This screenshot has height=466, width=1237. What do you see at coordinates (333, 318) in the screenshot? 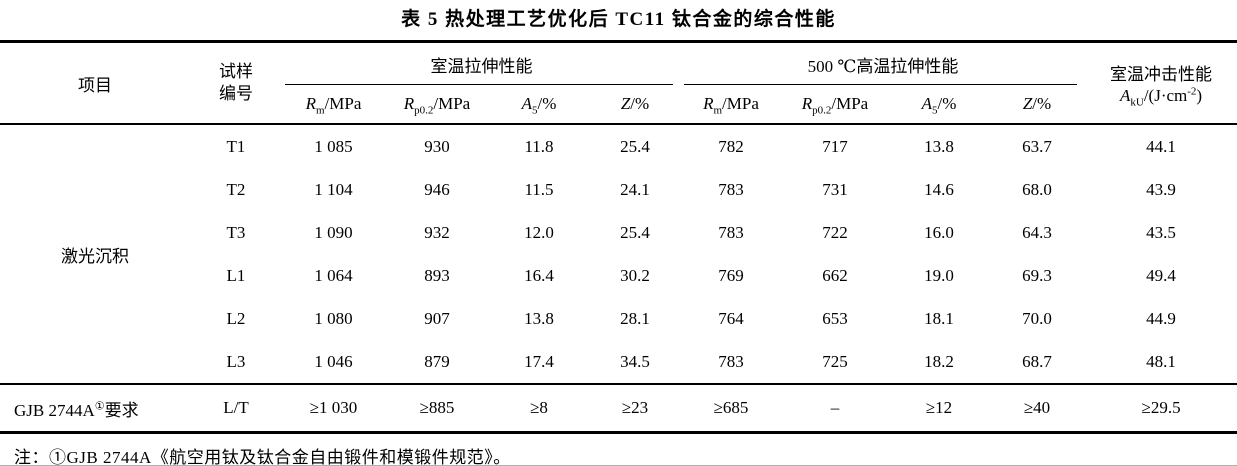
I see `data-cell: 1 080` at bounding box center [333, 318].